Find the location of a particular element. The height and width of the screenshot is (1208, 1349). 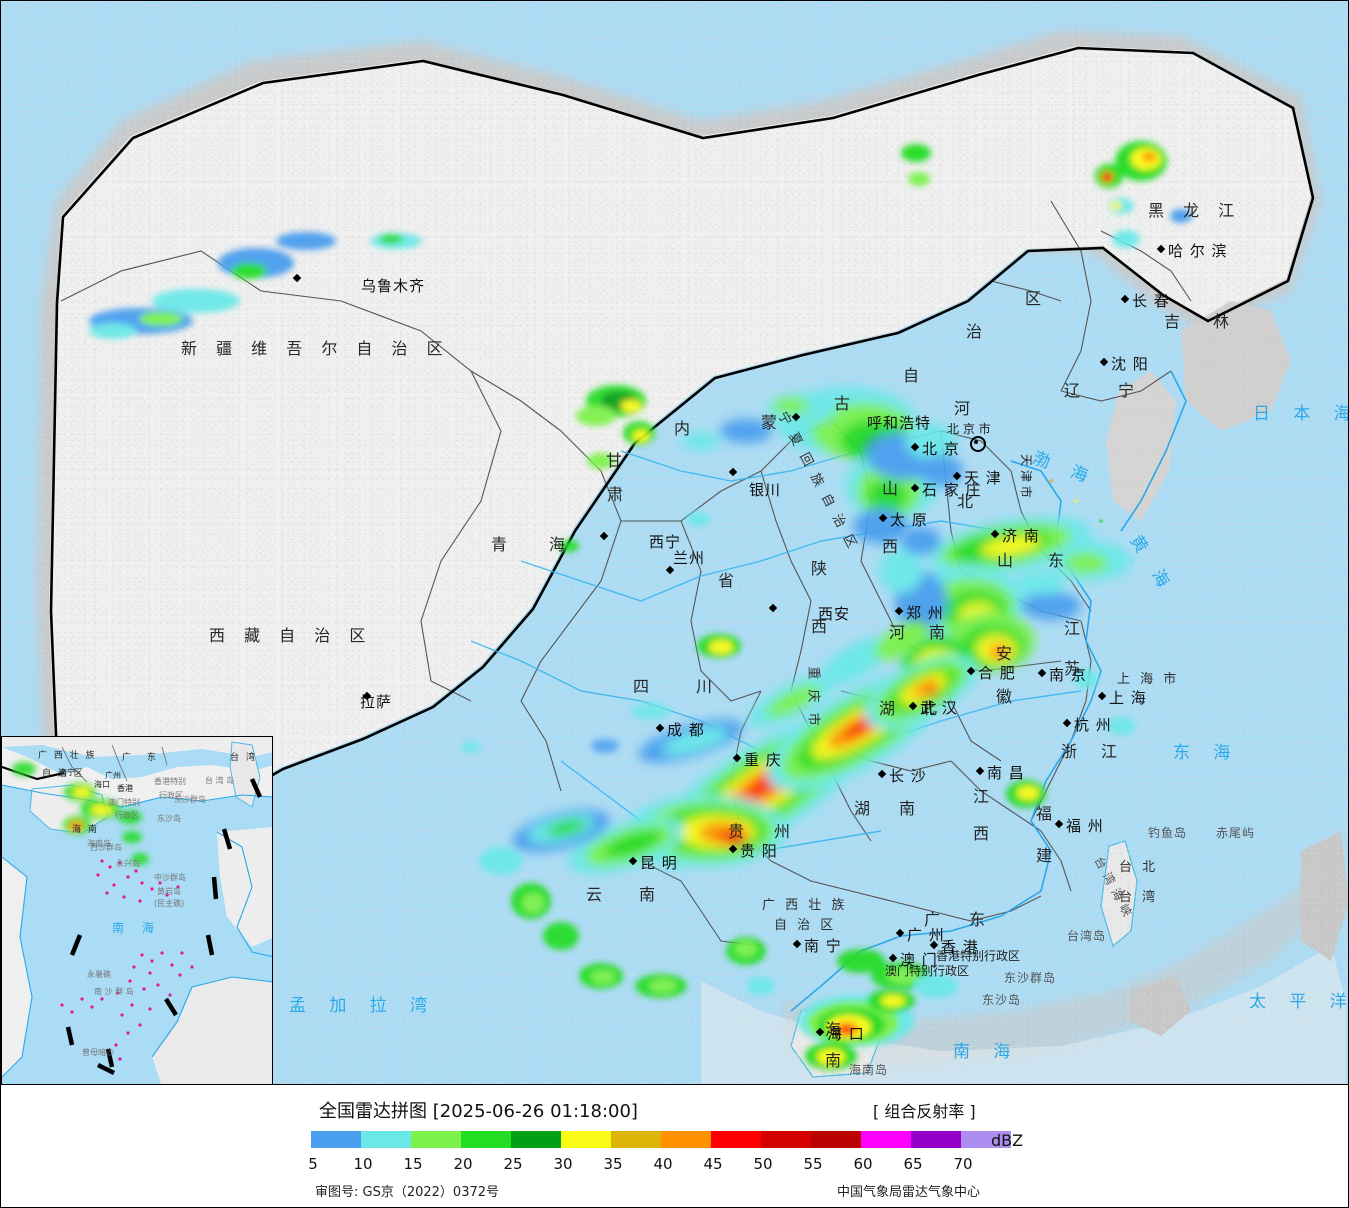

color-scale-bar is located at coordinates (661, 1139).